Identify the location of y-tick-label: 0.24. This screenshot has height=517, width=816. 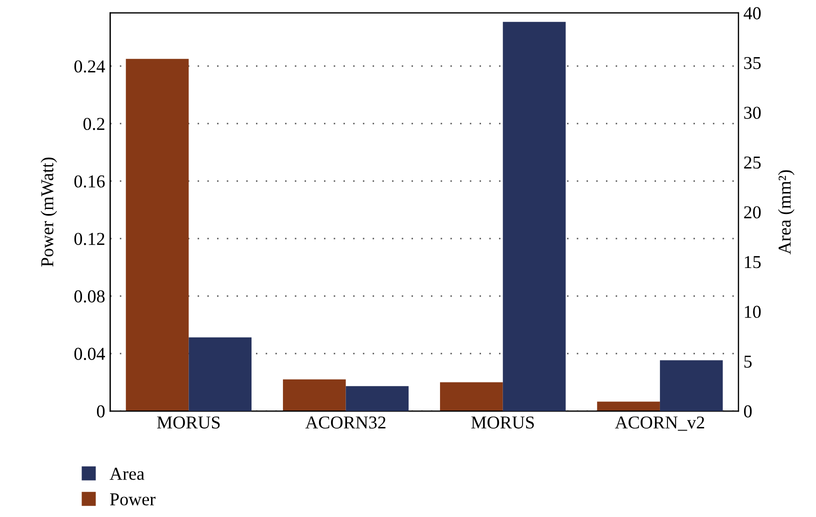
(90, 66).